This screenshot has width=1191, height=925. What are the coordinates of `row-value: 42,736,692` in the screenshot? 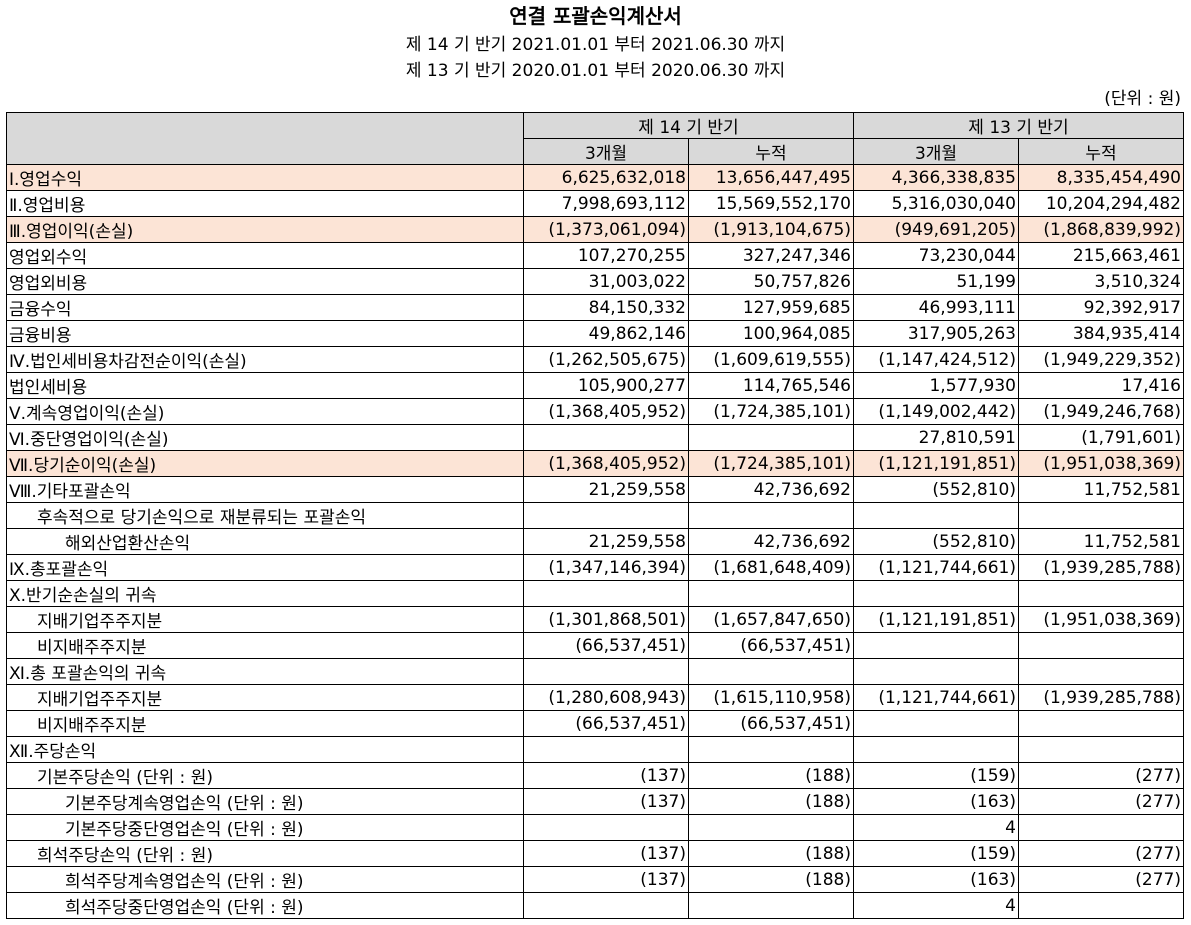 It's located at (771, 541).